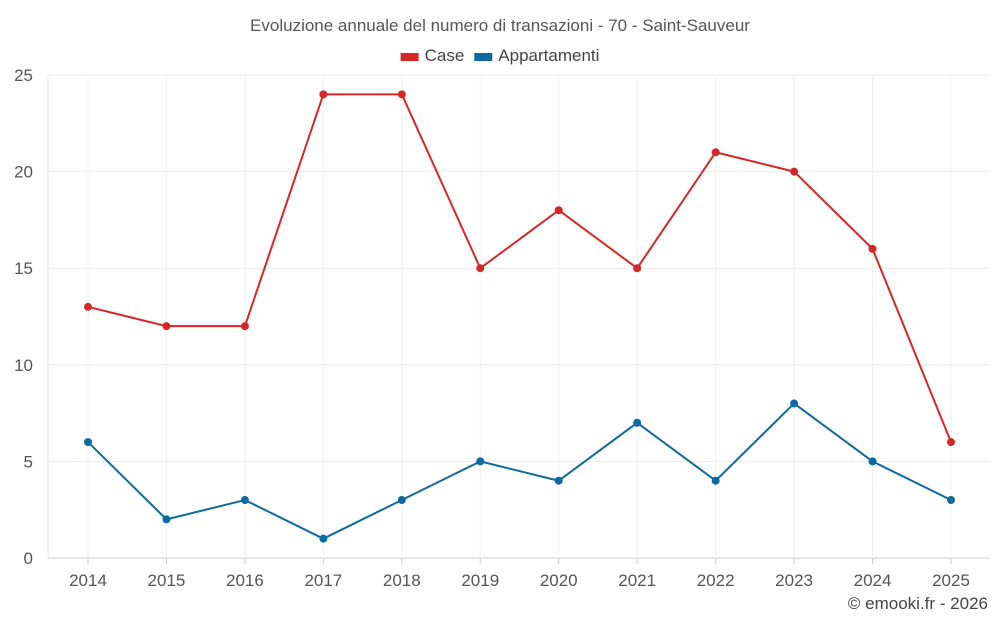  I want to click on x-tick-label: 2017, so click(323, 580).